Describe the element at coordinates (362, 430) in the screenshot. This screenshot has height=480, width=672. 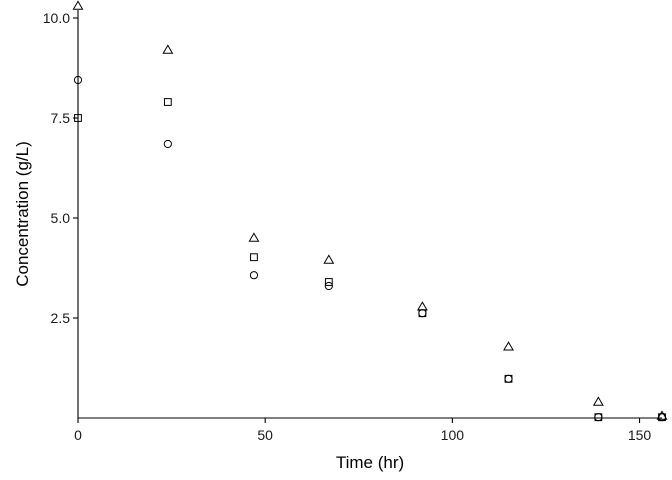
I see `x-axis-ticks: 0 50 100 150` at that location.